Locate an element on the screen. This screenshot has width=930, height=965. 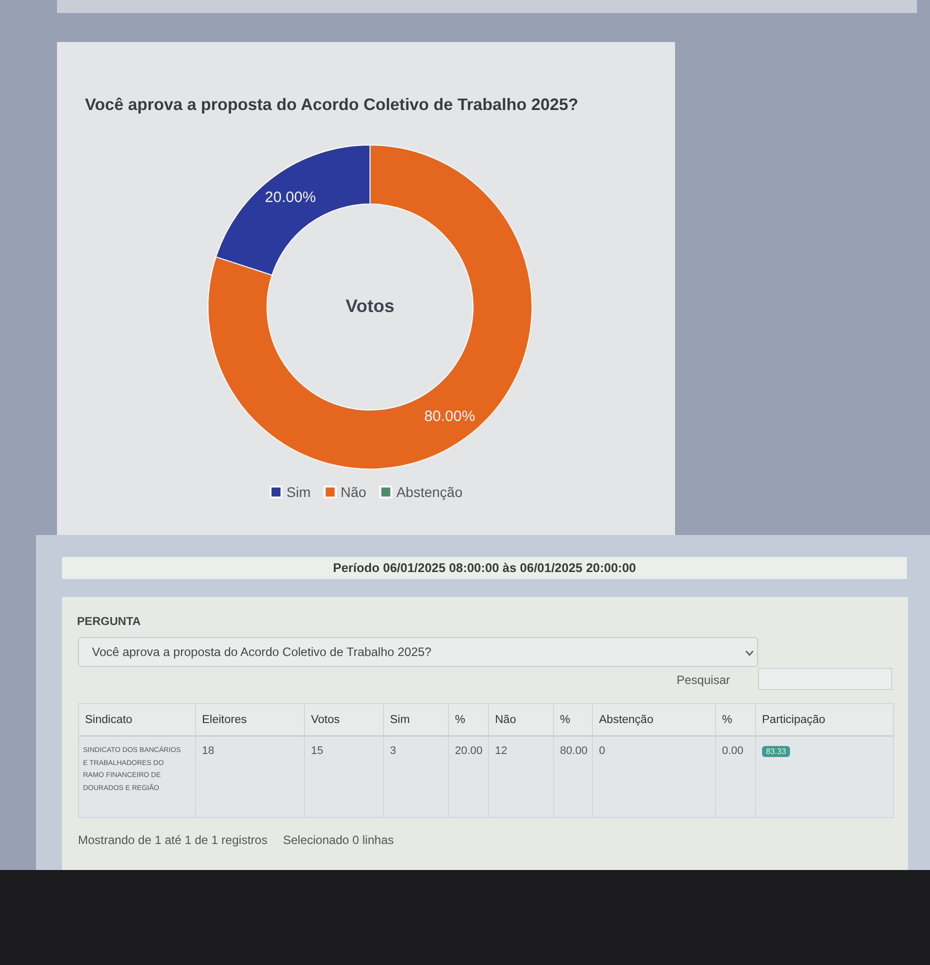
text: 0 is located at coordinates (602, 751).